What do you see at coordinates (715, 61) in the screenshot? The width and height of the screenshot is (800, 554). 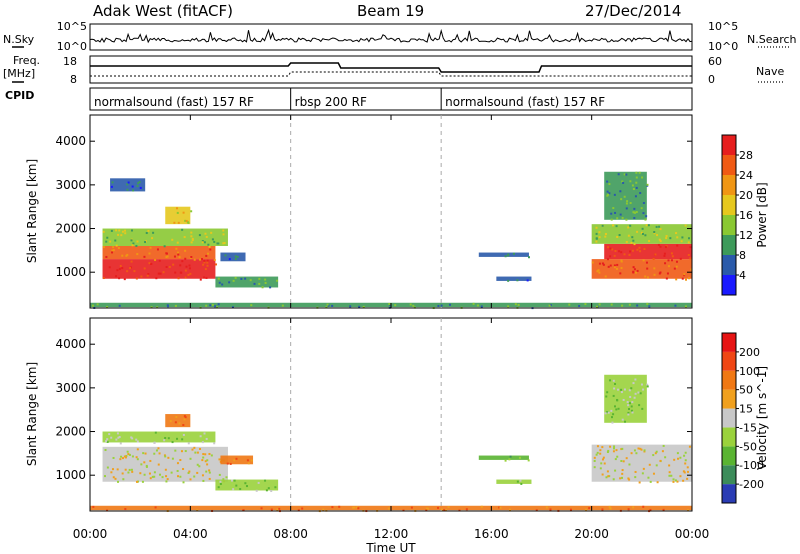 I see `nave-tick-top: 60` at bounding box center [715, 61].